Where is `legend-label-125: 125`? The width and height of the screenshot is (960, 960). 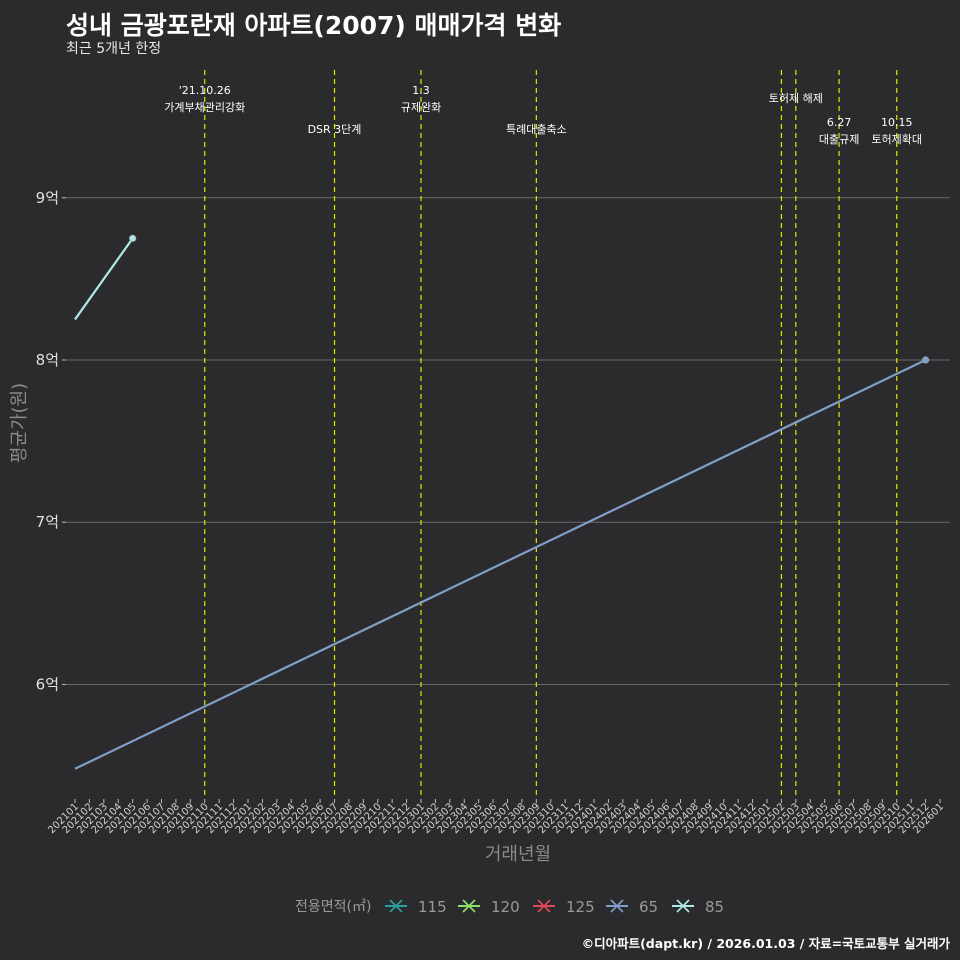
legend-label-125: 125 is located at coordinates (580, 907).